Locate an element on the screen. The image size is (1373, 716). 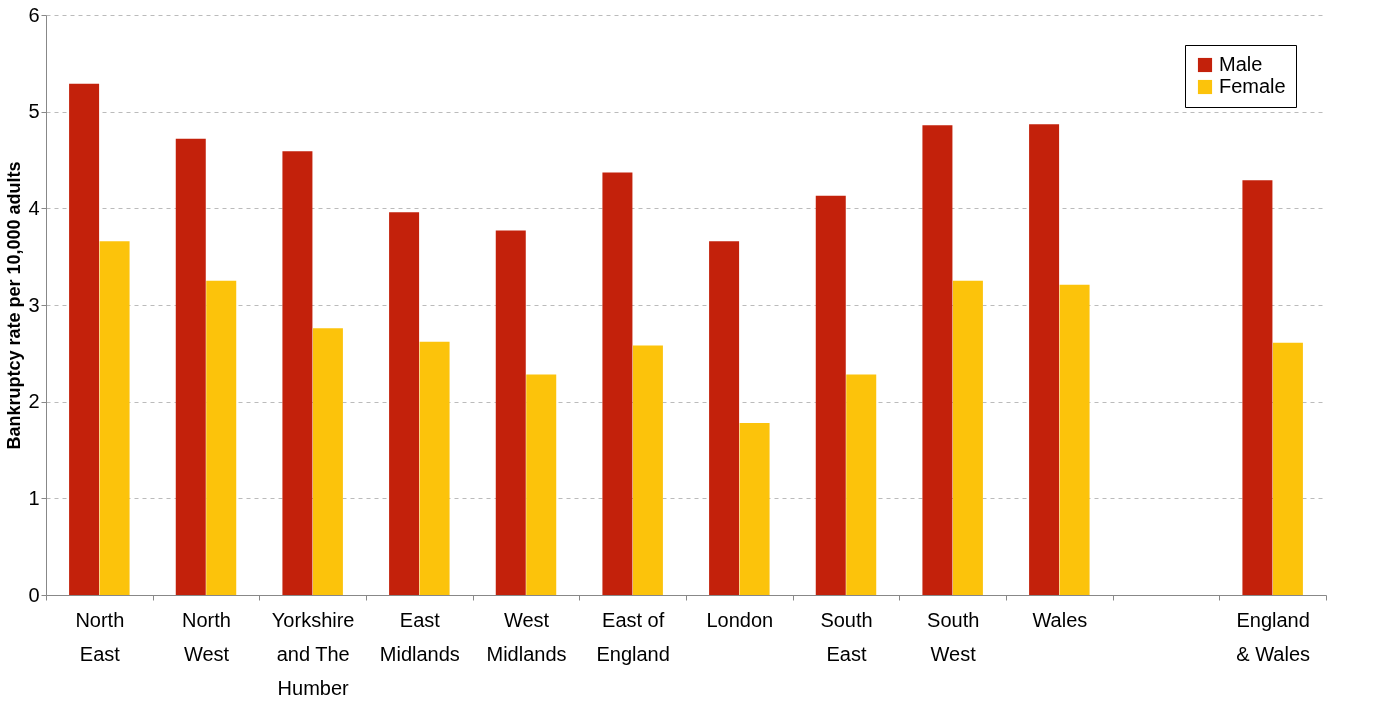
y-tick-label: 2 is located at coordinates (34, 401).